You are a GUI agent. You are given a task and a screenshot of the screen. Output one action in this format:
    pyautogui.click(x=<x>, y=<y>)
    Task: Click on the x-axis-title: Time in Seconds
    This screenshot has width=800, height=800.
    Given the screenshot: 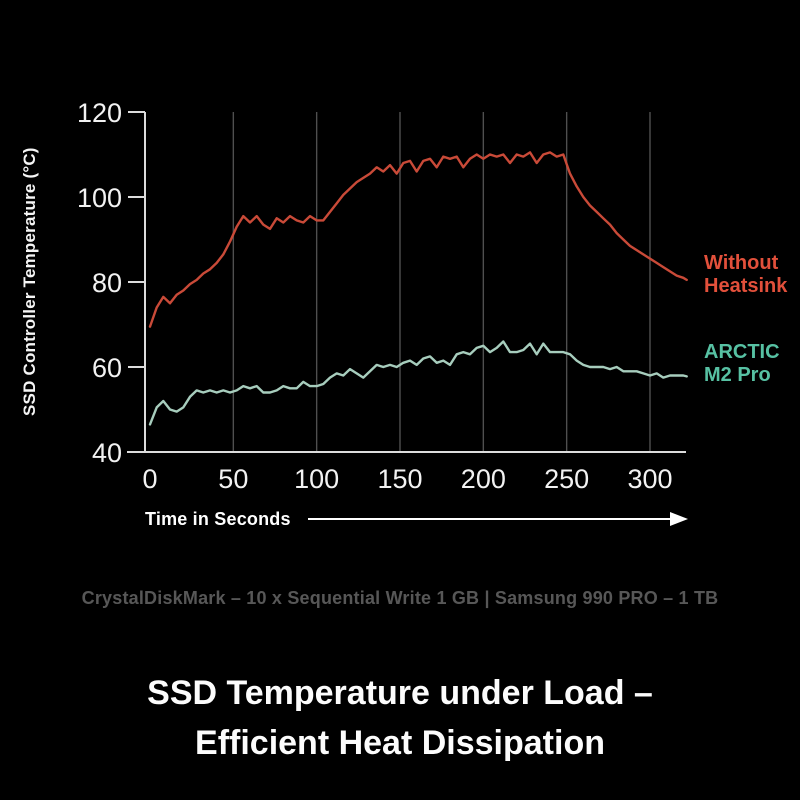 What is the action you would take?
    pyautogui.click(x=218, y=519)
    